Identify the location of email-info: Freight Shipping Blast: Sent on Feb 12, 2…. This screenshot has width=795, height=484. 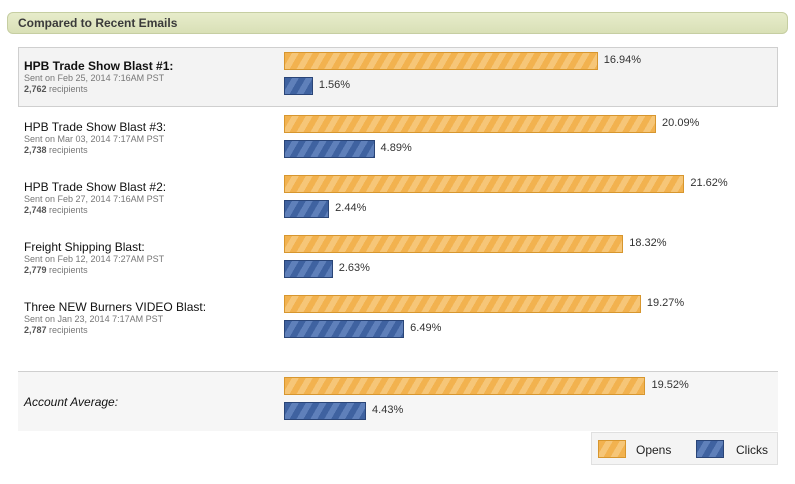
(94, 258).